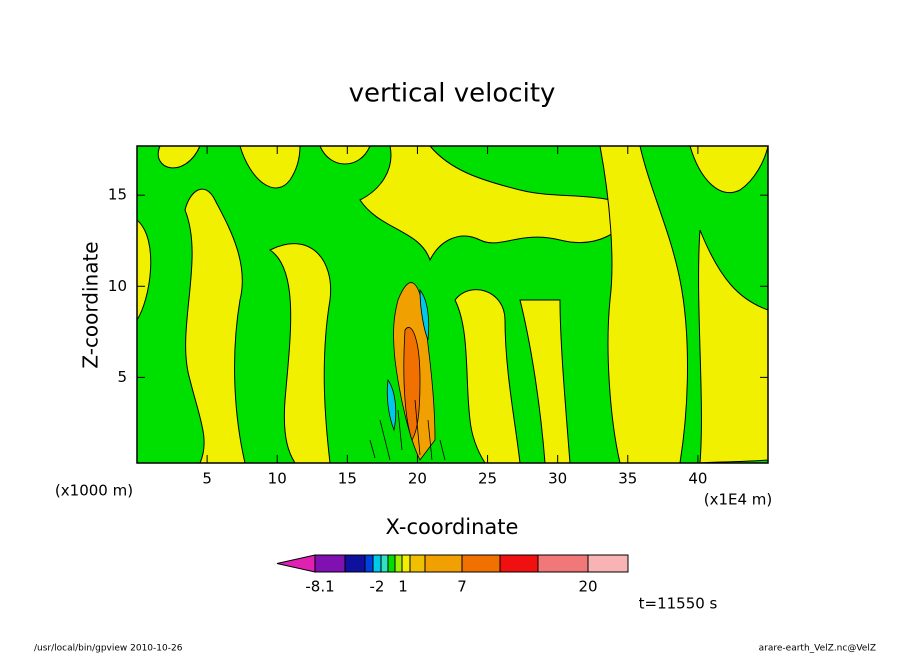 The width and height of the screenshot is (904, 658). What do you see at coordinates (91, 304) in the screenshot?
I see `y-axis-label: Z-coordinate` at bounding box center [91, 304].